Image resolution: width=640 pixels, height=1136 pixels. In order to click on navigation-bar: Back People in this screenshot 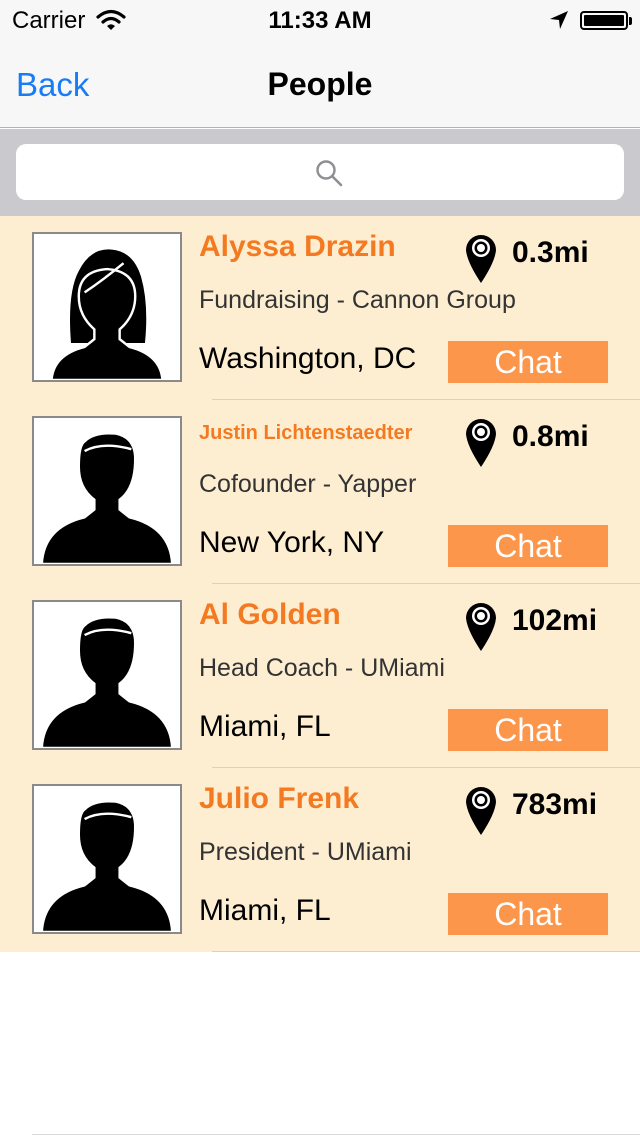, I will do `click(320, 84)`.